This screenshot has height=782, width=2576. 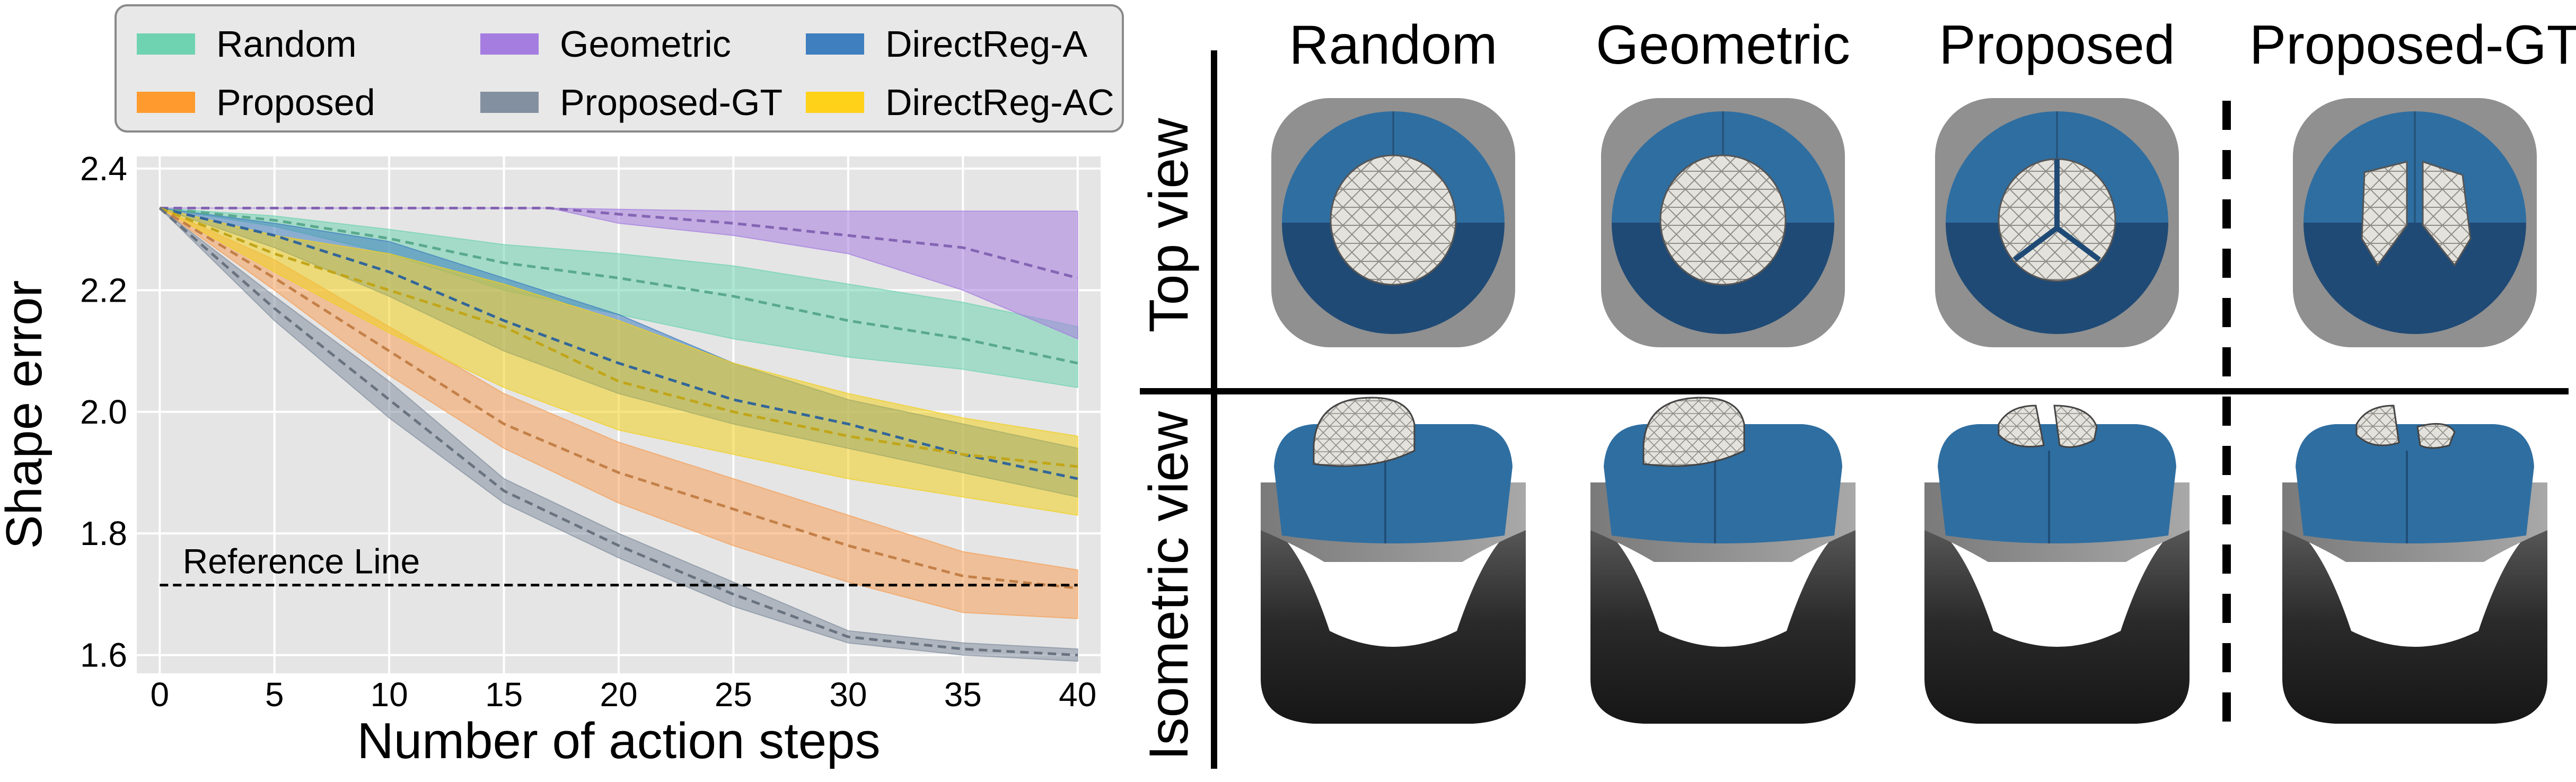 I want to click on column-header-geometric: Geometric, so click(x=1723, y=45).